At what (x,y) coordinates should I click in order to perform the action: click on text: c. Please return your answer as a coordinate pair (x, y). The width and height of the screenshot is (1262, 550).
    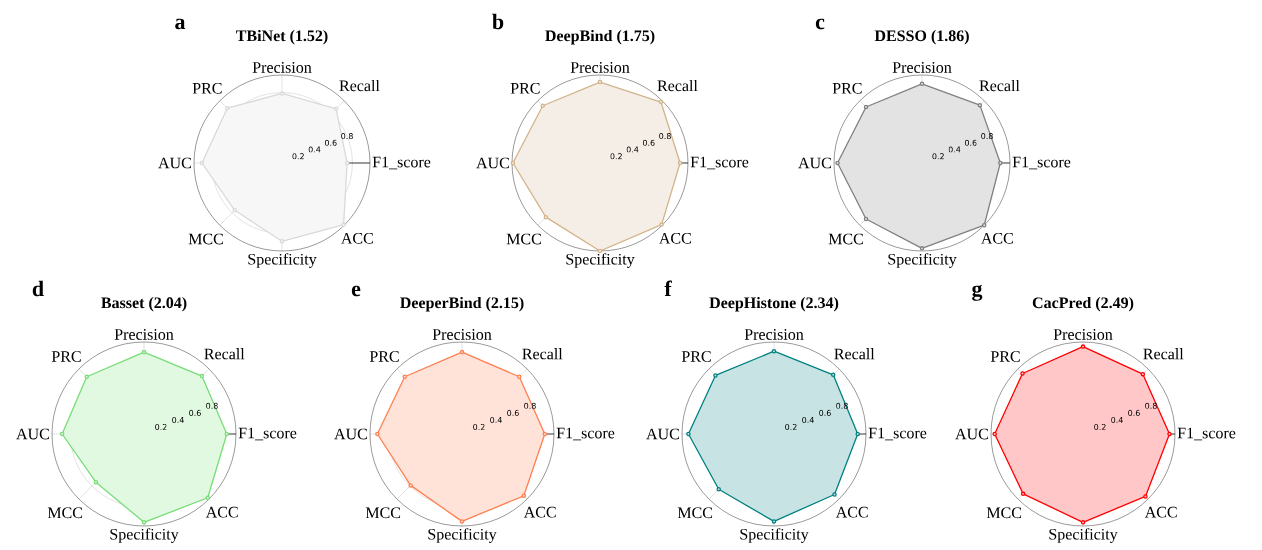
    Looking at the image, I should click on (820, 24).